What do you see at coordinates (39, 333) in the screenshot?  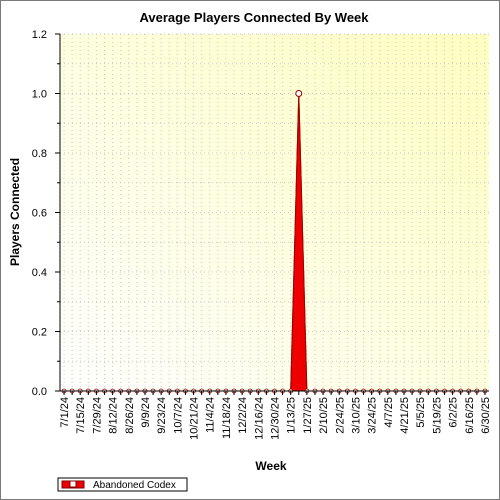 I see `y-tick-label: 0.2` at bounding box center [39, 333].